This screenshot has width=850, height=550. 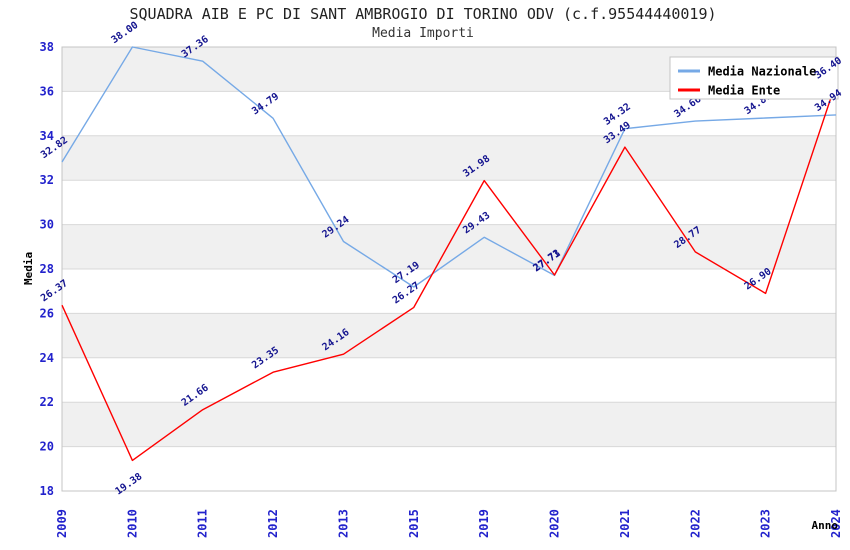 What do you see at coordinates (62, 523) in the screenshot?
I see `x-tick-label: 2009` at bounding box center [62, 523].